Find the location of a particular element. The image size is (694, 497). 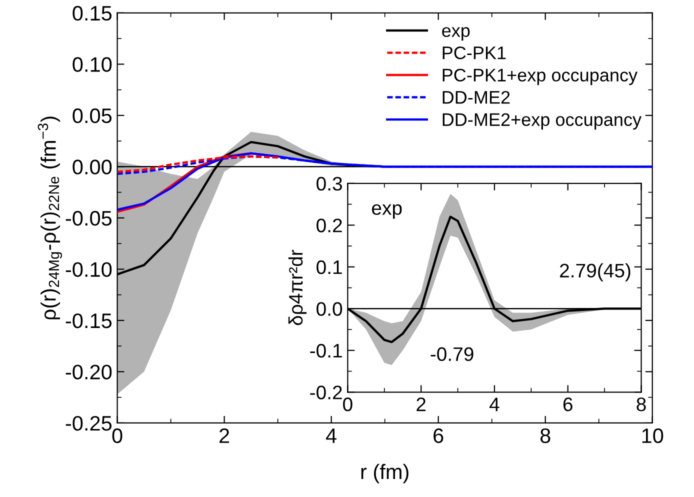

y-tick-label: 0.2 is located at coordinates (329, 225).